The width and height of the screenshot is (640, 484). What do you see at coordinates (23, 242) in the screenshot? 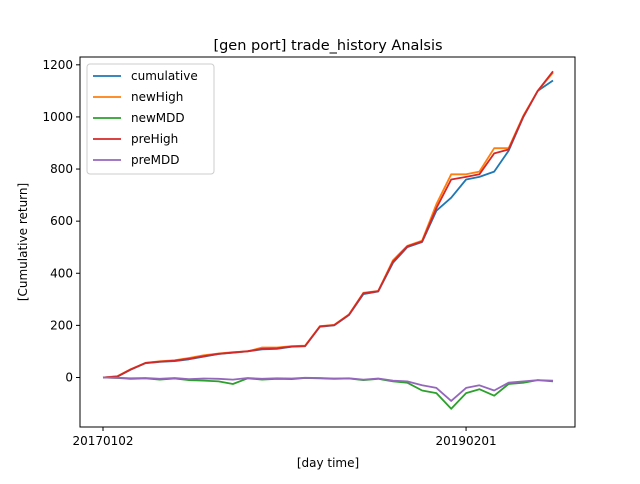
I see `y-axis-label: [Cumulative return]` at bounding box center [23, 242].